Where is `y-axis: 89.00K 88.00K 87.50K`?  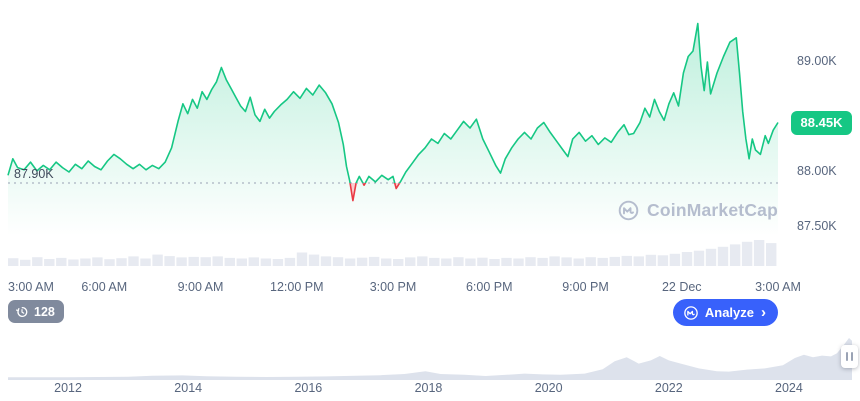
y-axis: 89.00K 88.00K 87.50K is located at coordinates (828, 136).